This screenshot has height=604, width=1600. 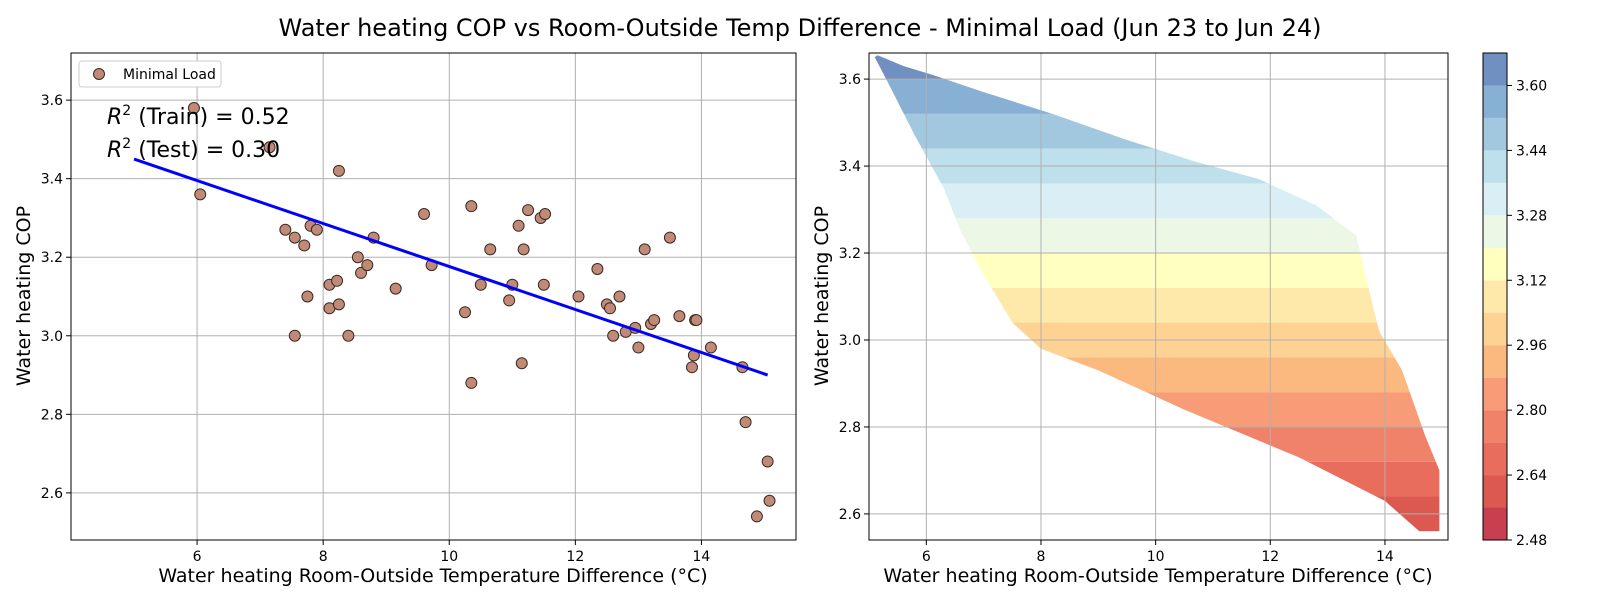 I want to click on colorbar-tick-label: 2.80, so click(x=1531, y=411).